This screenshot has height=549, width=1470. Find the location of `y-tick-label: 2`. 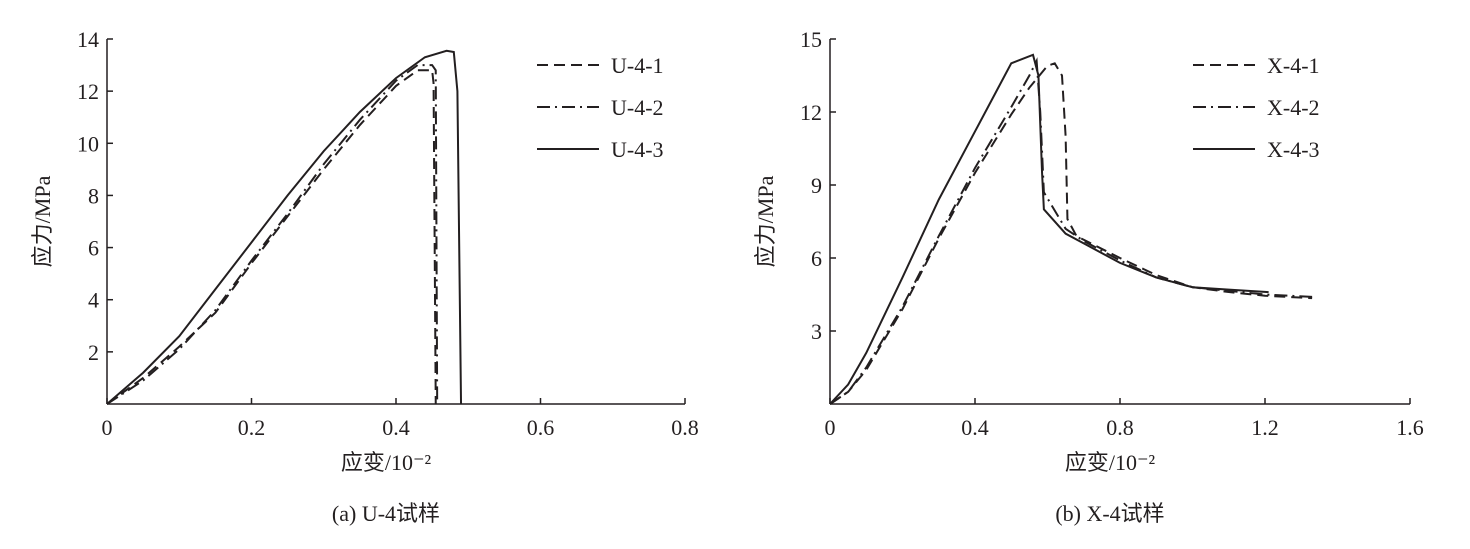

y-tick-label: 2 is located at coordinates (93, 352).